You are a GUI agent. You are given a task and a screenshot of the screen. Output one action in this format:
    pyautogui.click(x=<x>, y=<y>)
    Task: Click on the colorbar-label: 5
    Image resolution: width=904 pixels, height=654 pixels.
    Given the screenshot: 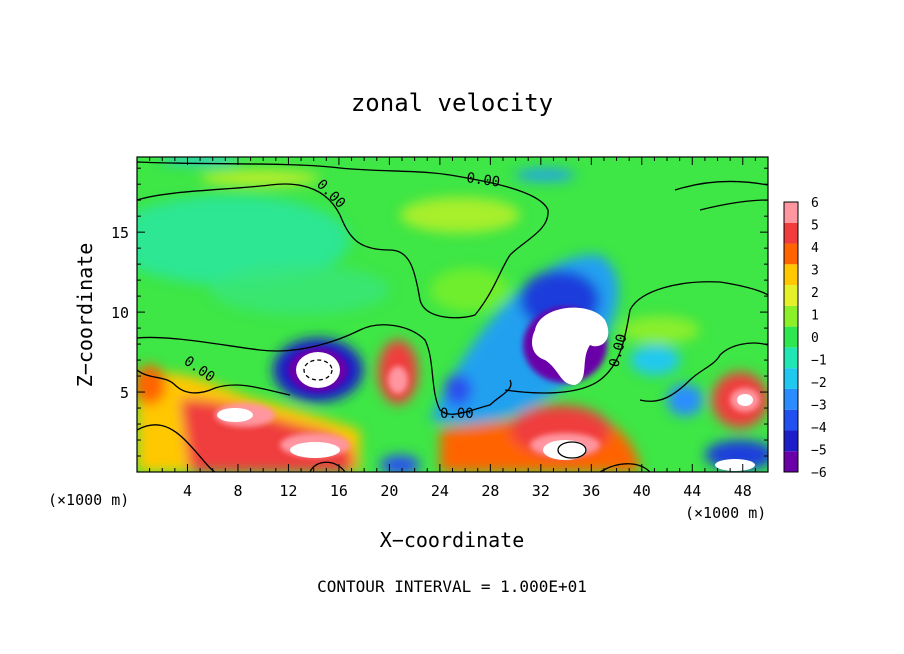 What is the action you would take?
    pyautogui.click(x=815, y=226)
    